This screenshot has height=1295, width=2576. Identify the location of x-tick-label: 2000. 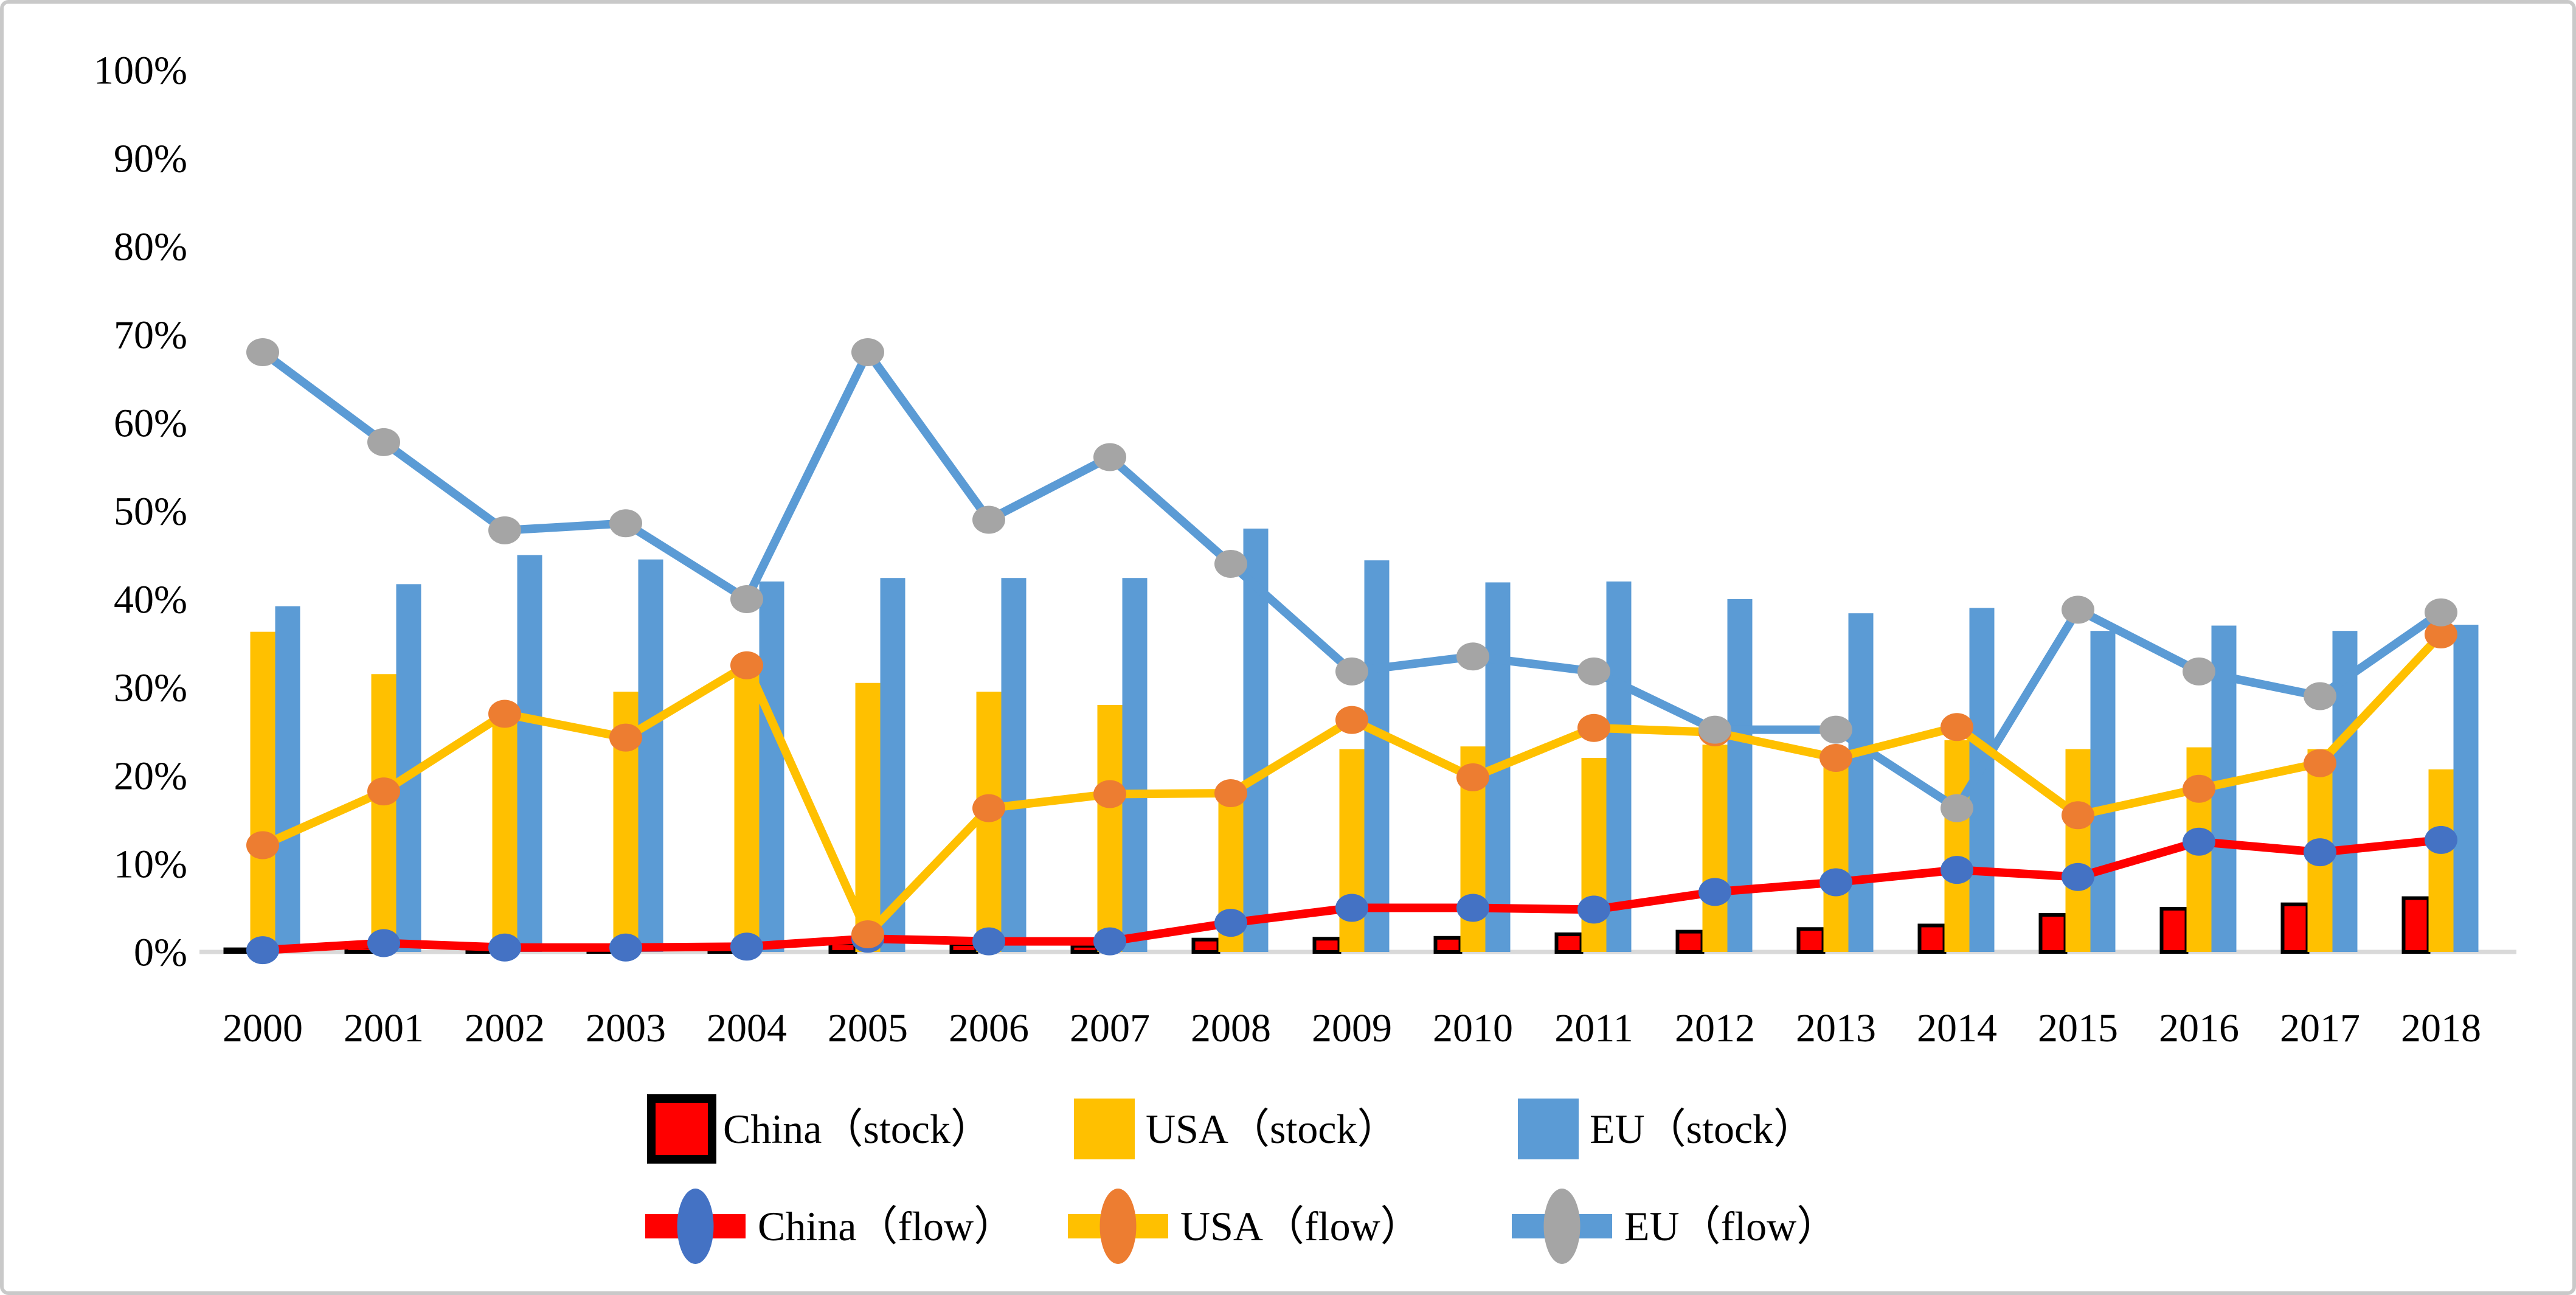
(263, 1028).